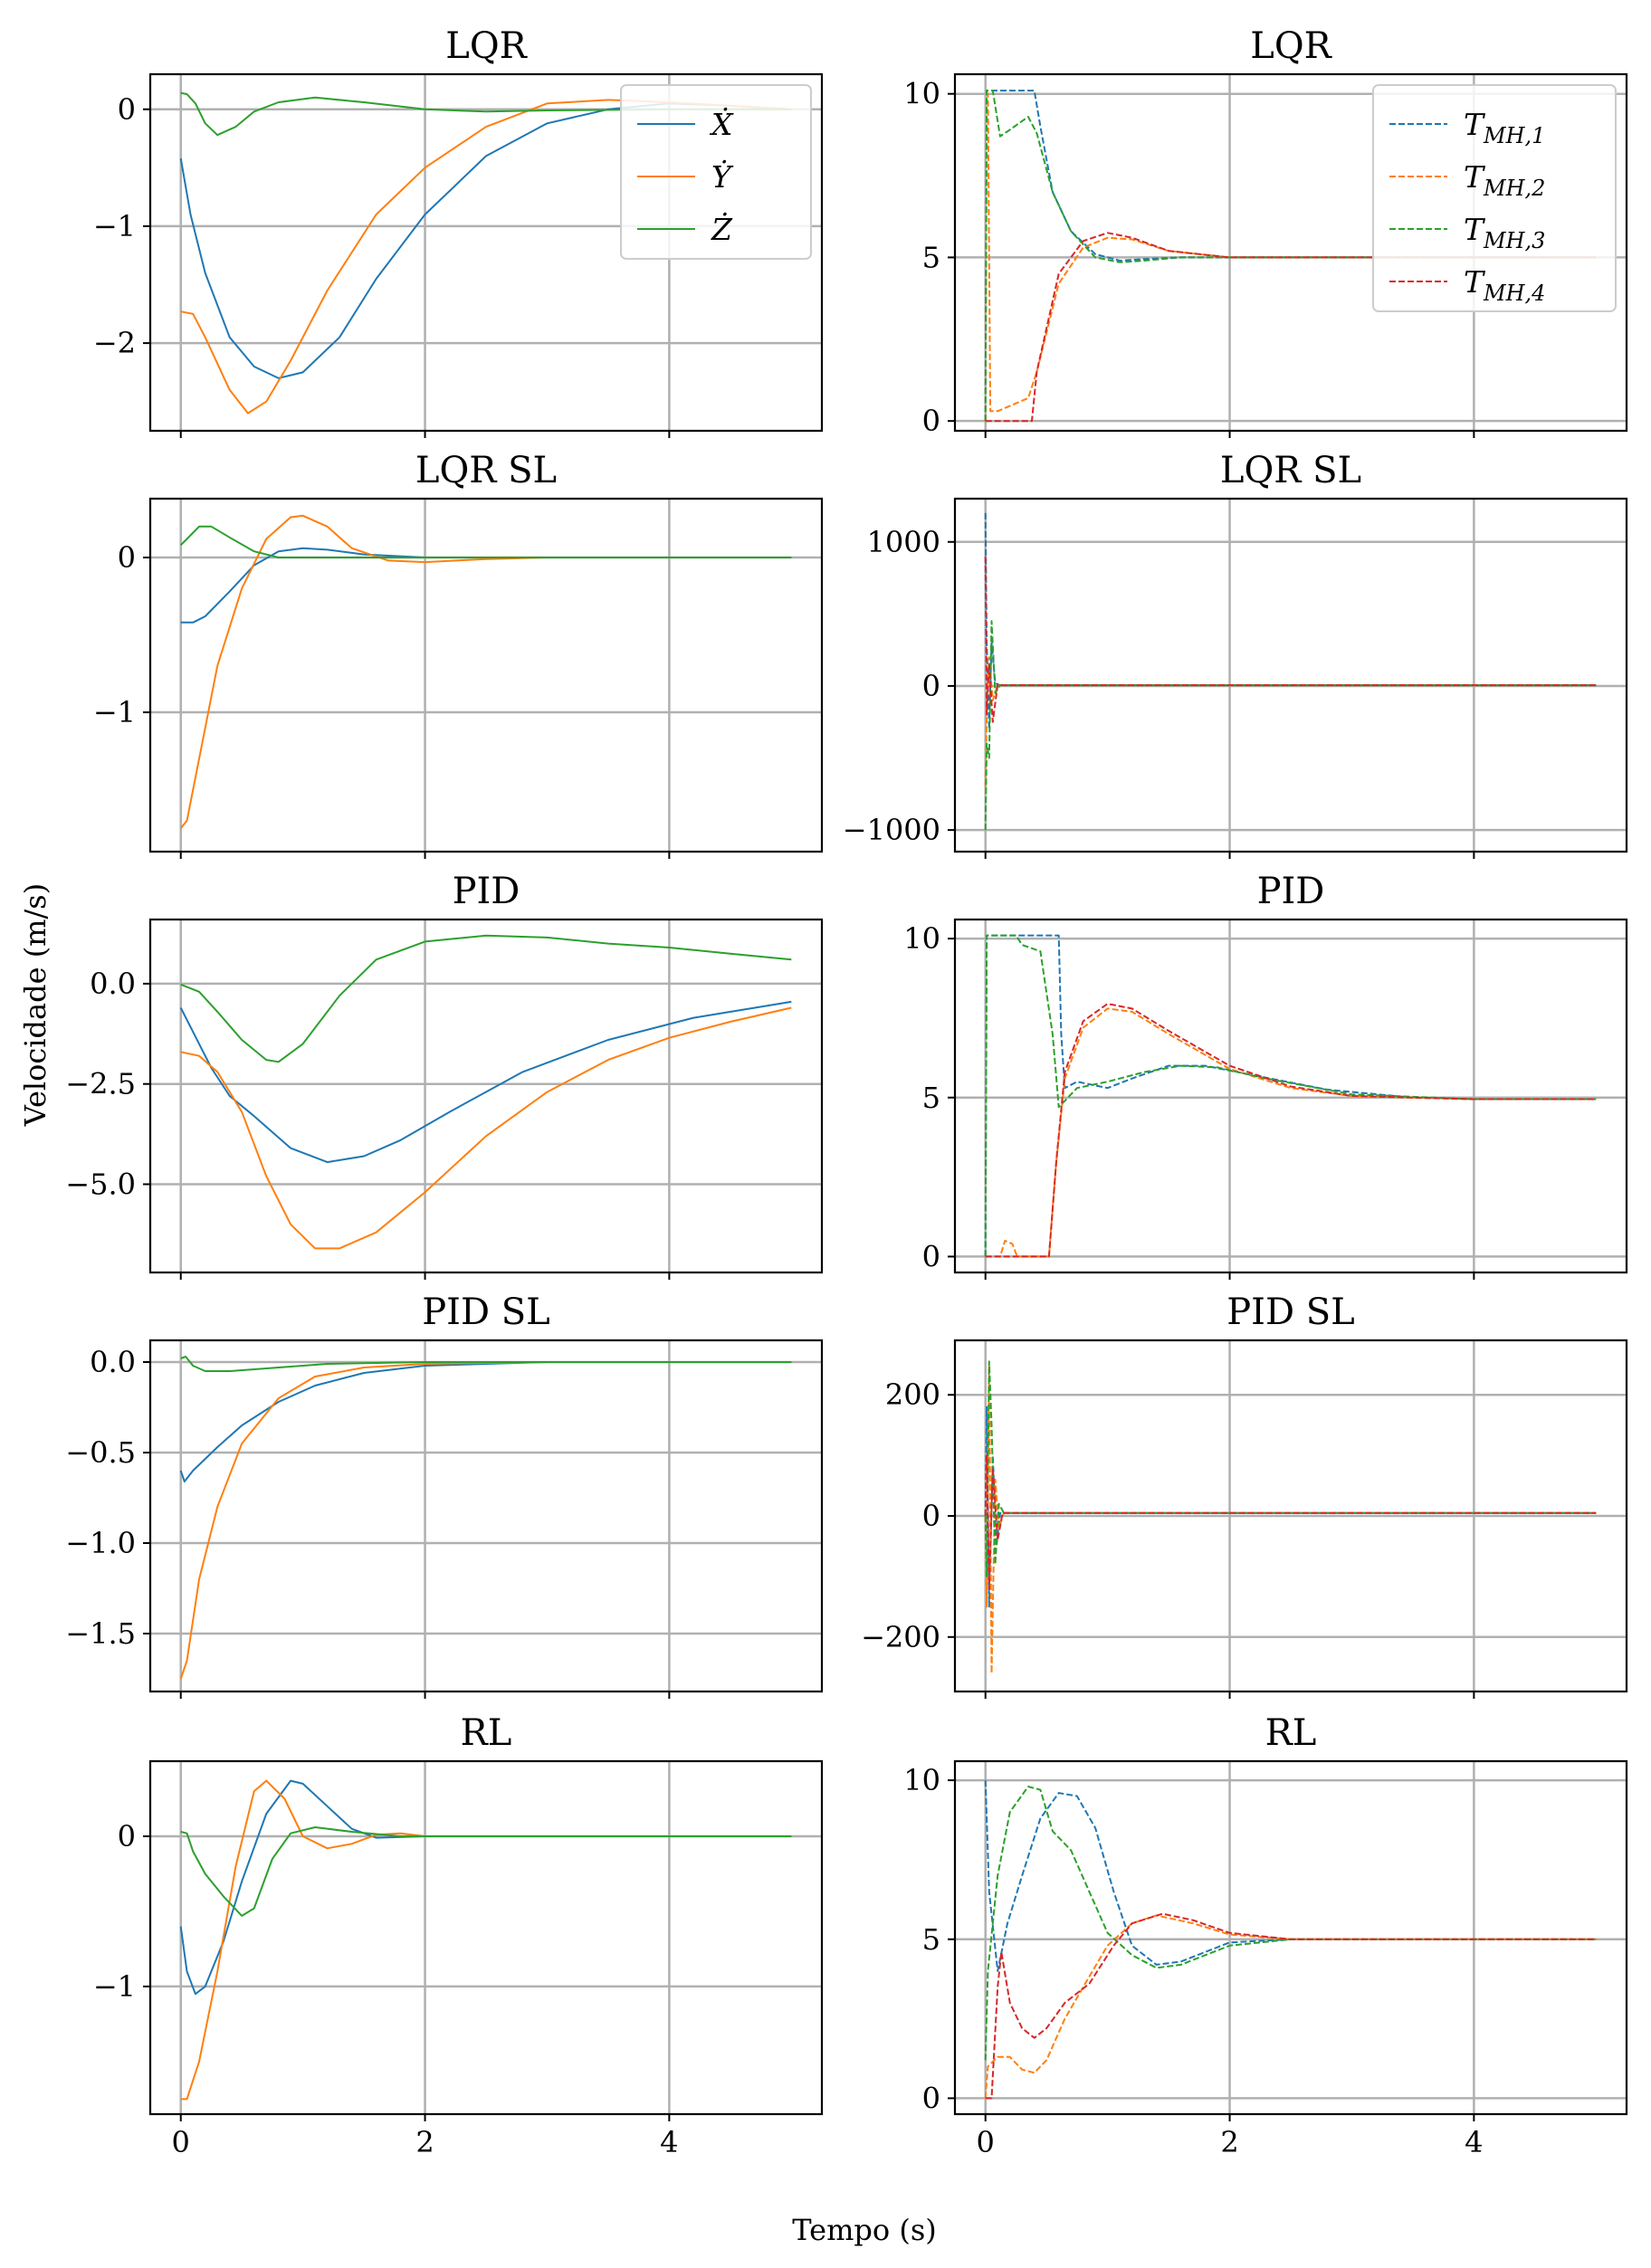 The height and width of the screenshot is (2268, 1651). I want to click on y-tick-label: −5.0, so click(100, 1184).